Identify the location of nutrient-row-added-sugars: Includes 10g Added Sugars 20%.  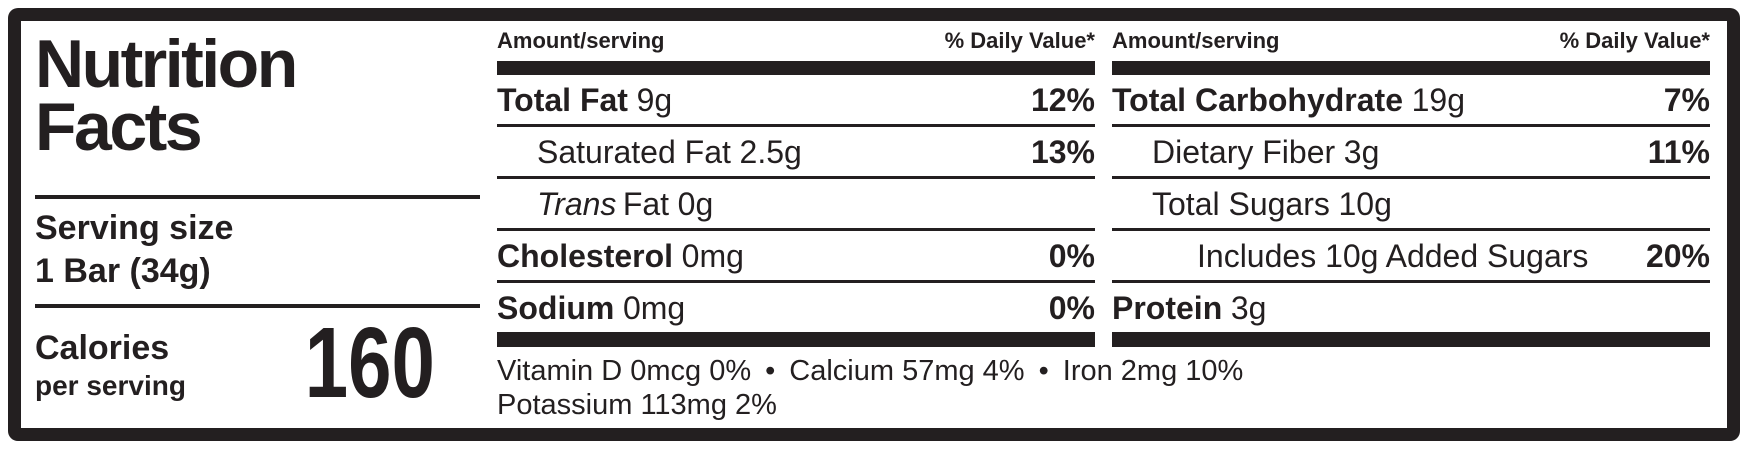
(1411, 257).